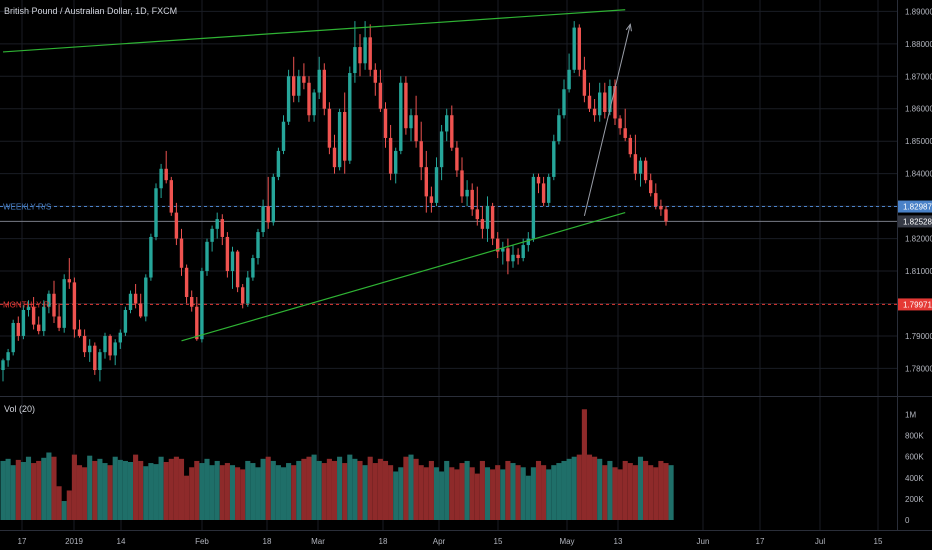 The height and width of the screenshot is (550, 932). What do you see at coordinates (878, 541) in the screenshot?
I see `time-tick-label: 15` at bounding box center [878, 541].